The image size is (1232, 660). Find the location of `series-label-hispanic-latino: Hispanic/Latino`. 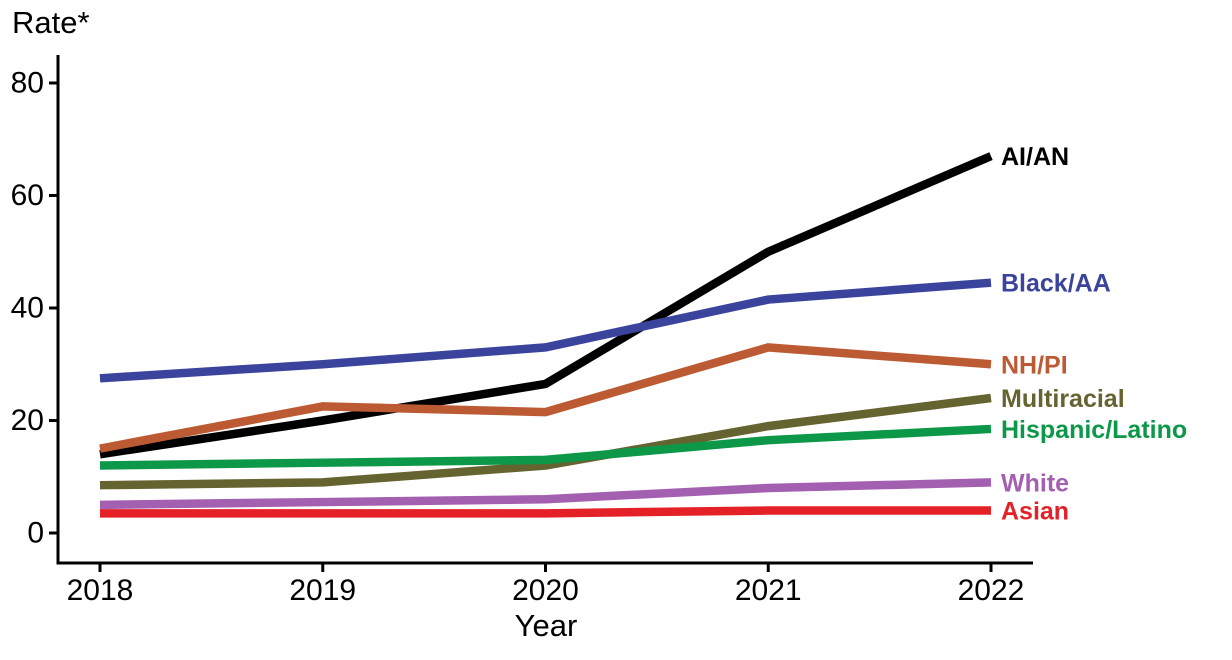

series-label-hispanic-latino: Hispanic/Latino is located at coordinates (1094, 430).